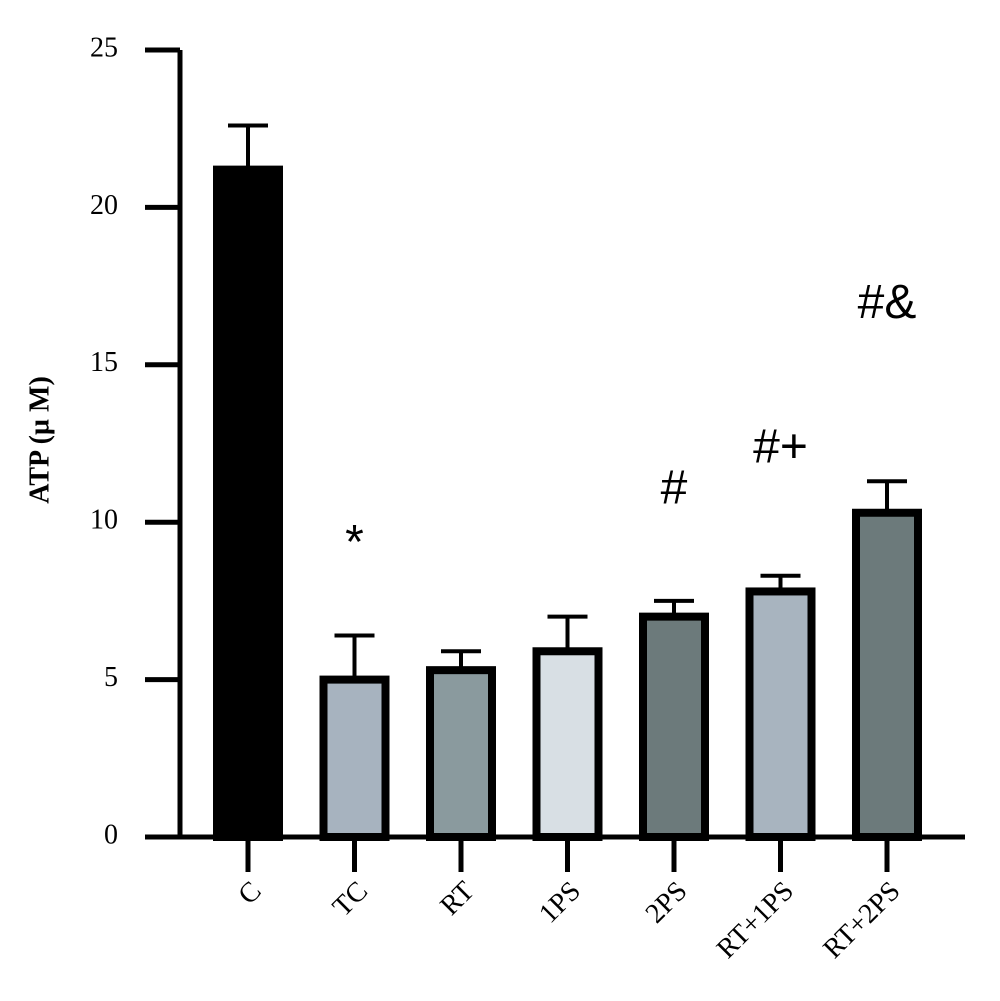  Describe the element at coordinates (861, 920) in the screenshot. I see `x-tick-label: RT+2PS` at that location.